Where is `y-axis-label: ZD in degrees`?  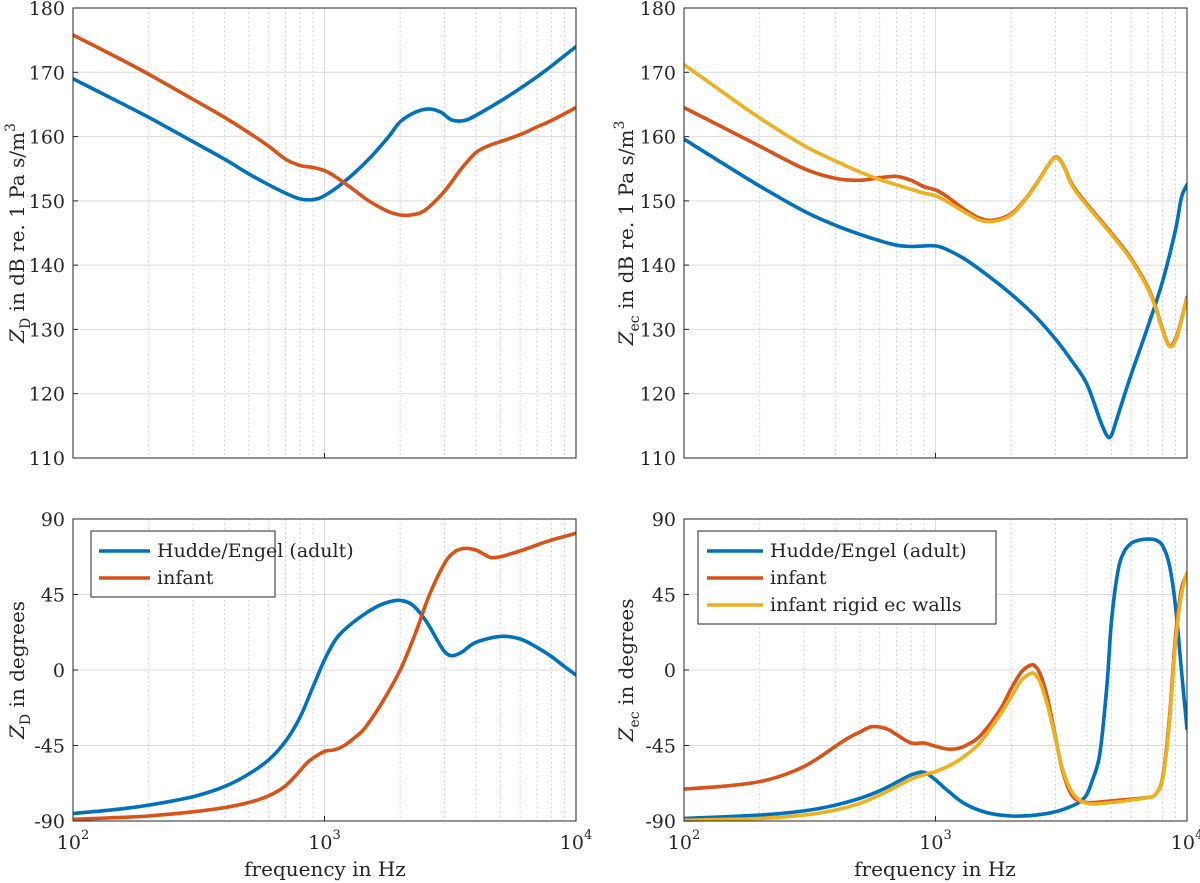
y-axis-label: ZD in degrees is located at coordinates (19, 670).